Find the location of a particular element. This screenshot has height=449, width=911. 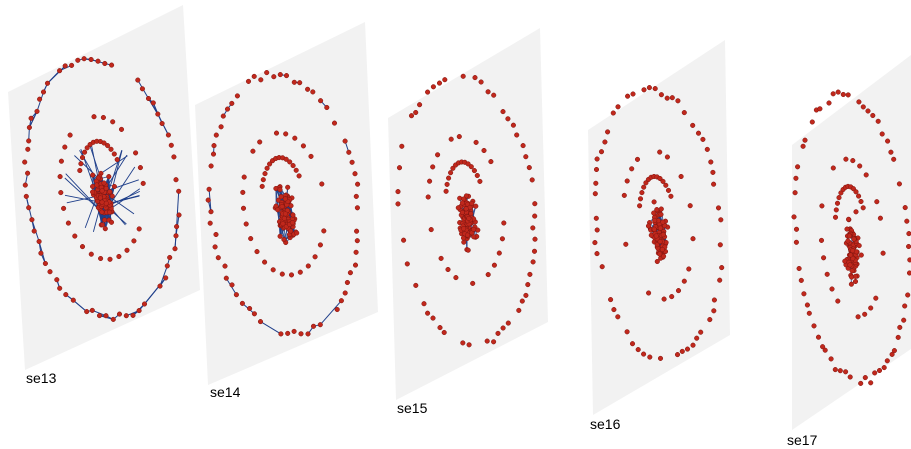

layer-label-se14: se14 is located at coordinates (225, 392).